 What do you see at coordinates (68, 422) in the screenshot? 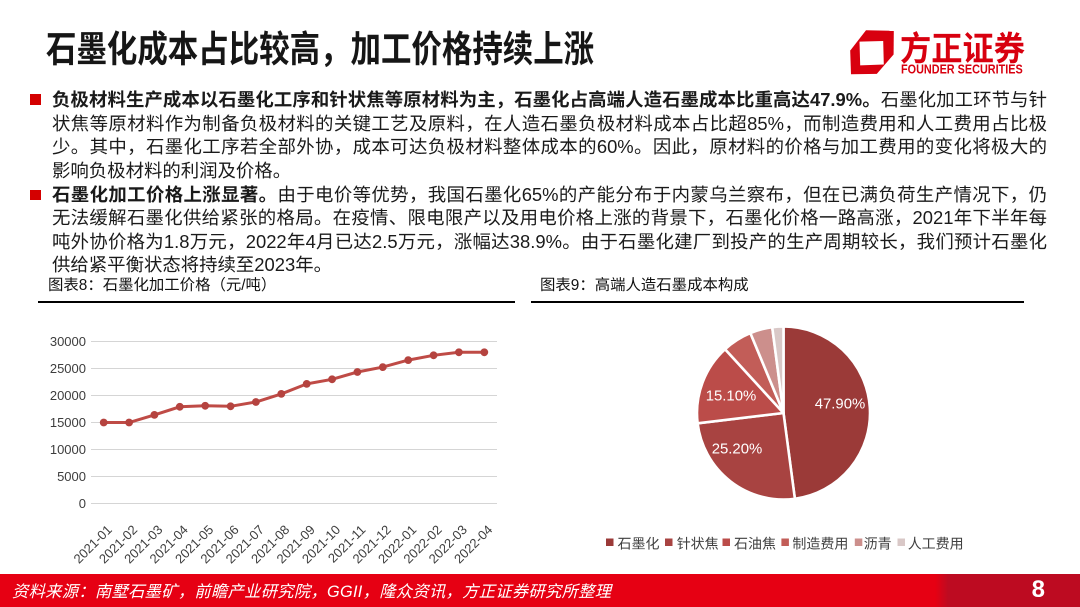
I see `svg-text: 15000` at bounding box center [68, 422].